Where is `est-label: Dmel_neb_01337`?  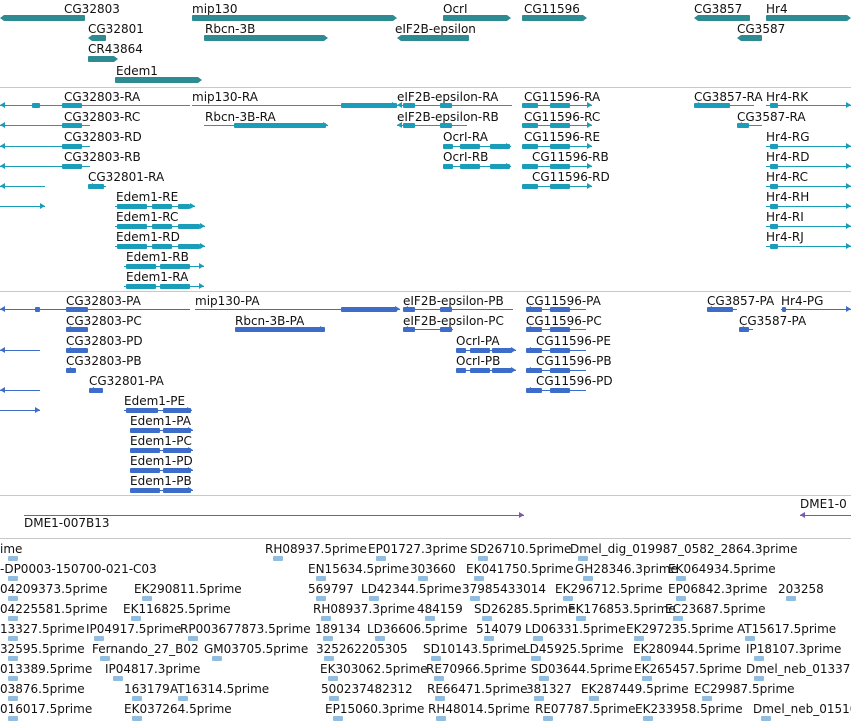 est-label: Dmel_neb_01337 is located at coordinates (798, 669).